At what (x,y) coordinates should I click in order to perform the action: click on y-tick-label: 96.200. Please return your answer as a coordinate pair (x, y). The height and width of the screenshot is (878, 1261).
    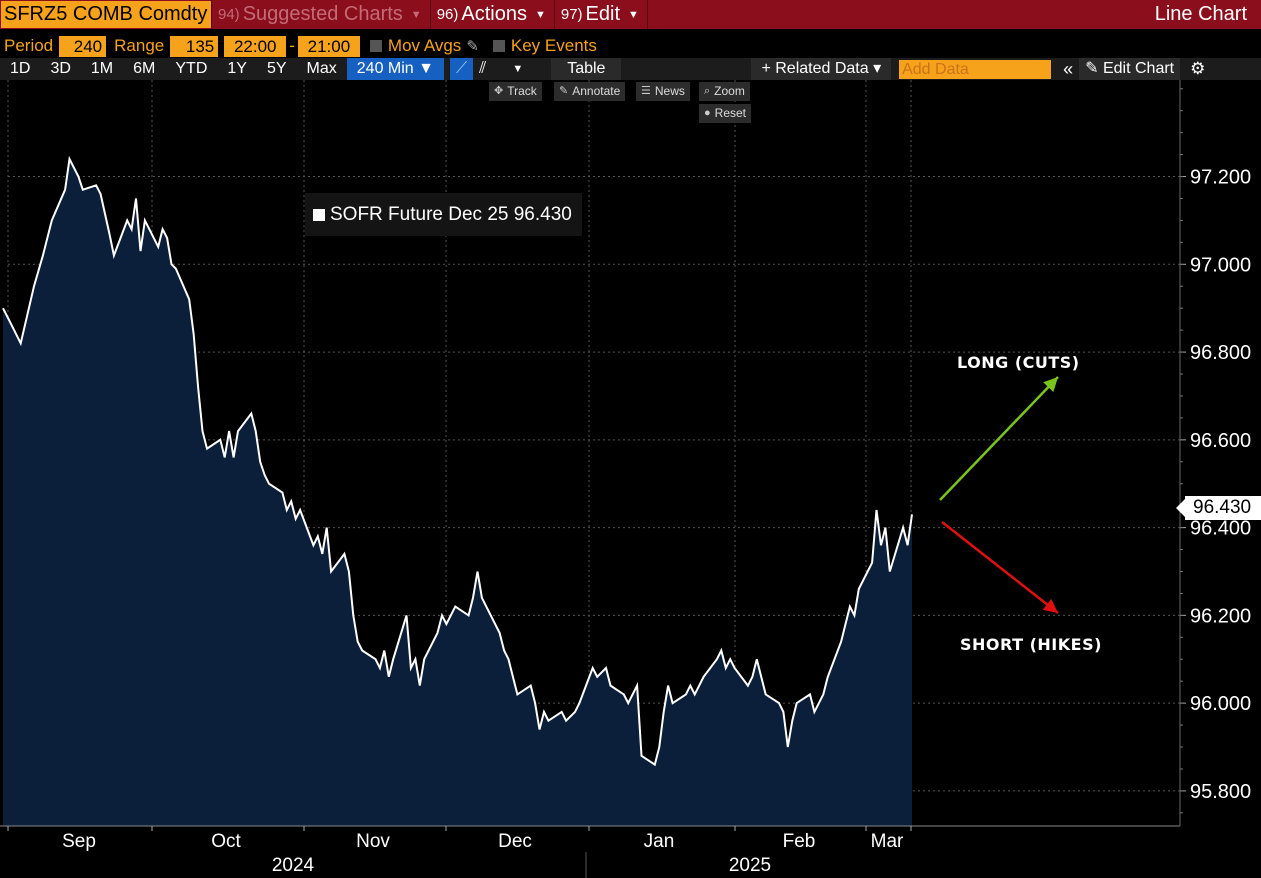
    Looking at the image, I should click on (1220, 616).